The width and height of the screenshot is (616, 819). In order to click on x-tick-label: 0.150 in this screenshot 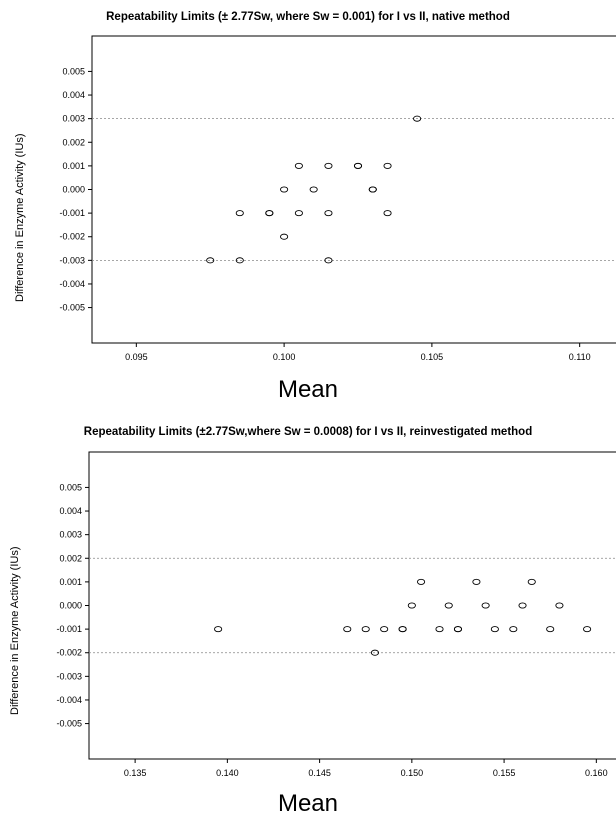, I will do `click(412, 773)`.